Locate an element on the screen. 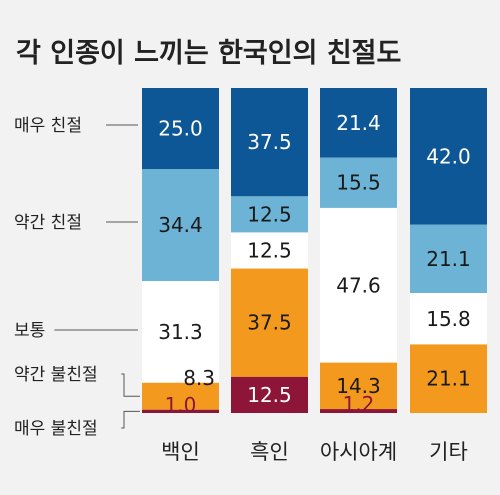 The height and width of the screenshot is (495, 500). value-label-1-3: 31.3 is located at coordinates (180, 332).